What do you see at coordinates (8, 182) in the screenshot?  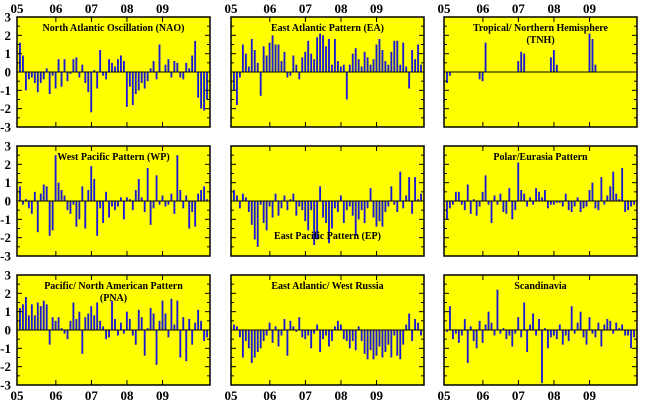 I see `y-tick-label: 1` at bounding box center [8, 182].